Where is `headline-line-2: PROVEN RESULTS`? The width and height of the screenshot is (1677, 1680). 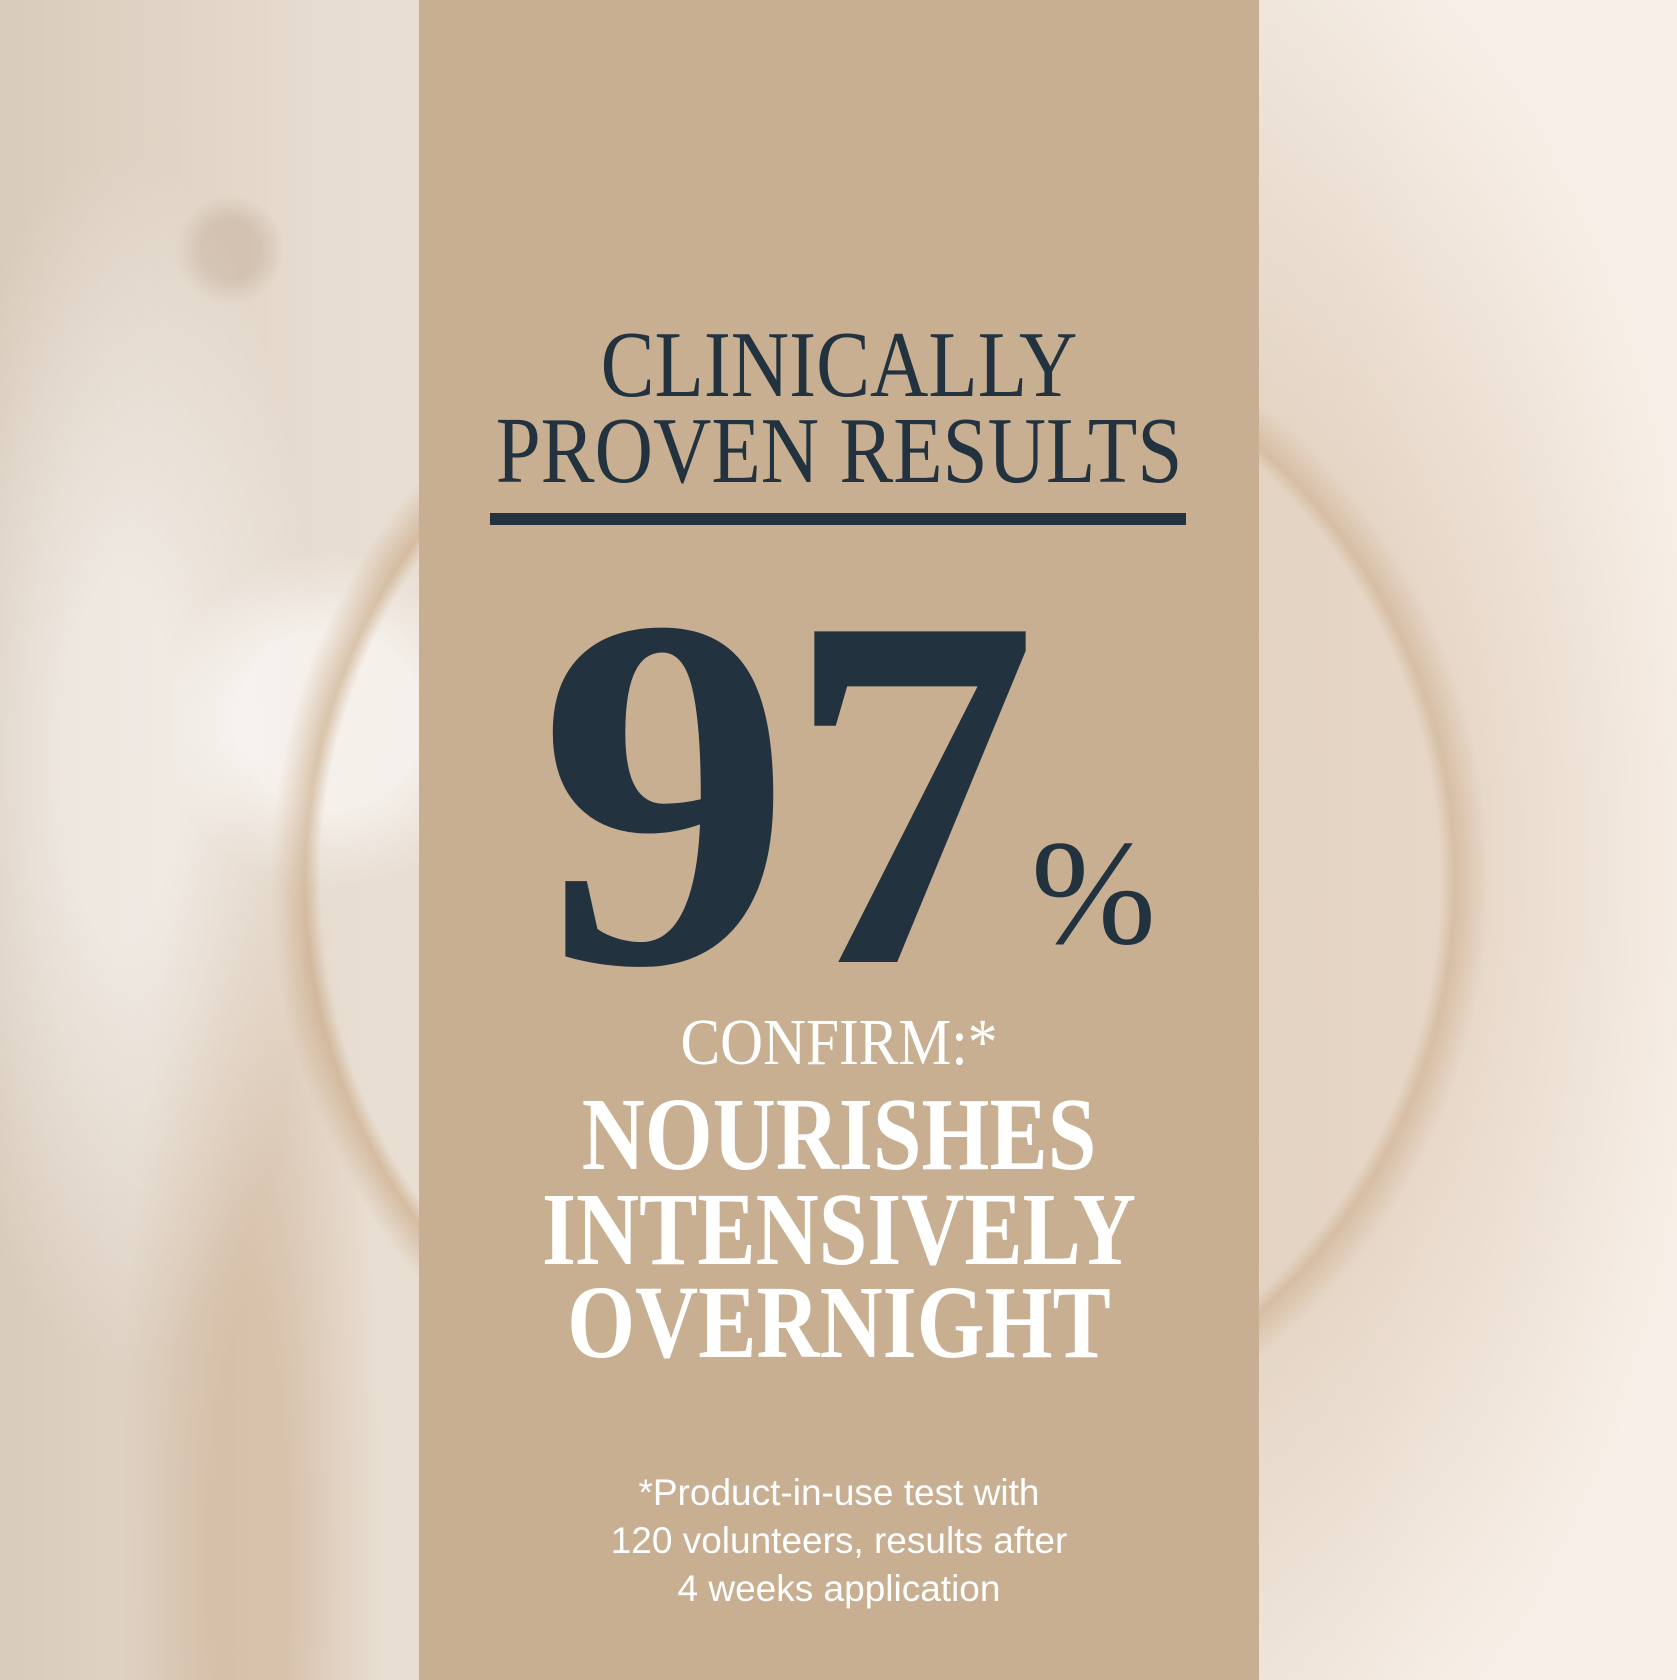 headline-line-2: PROVEN RESULTS is located at coordinates (839, 451).